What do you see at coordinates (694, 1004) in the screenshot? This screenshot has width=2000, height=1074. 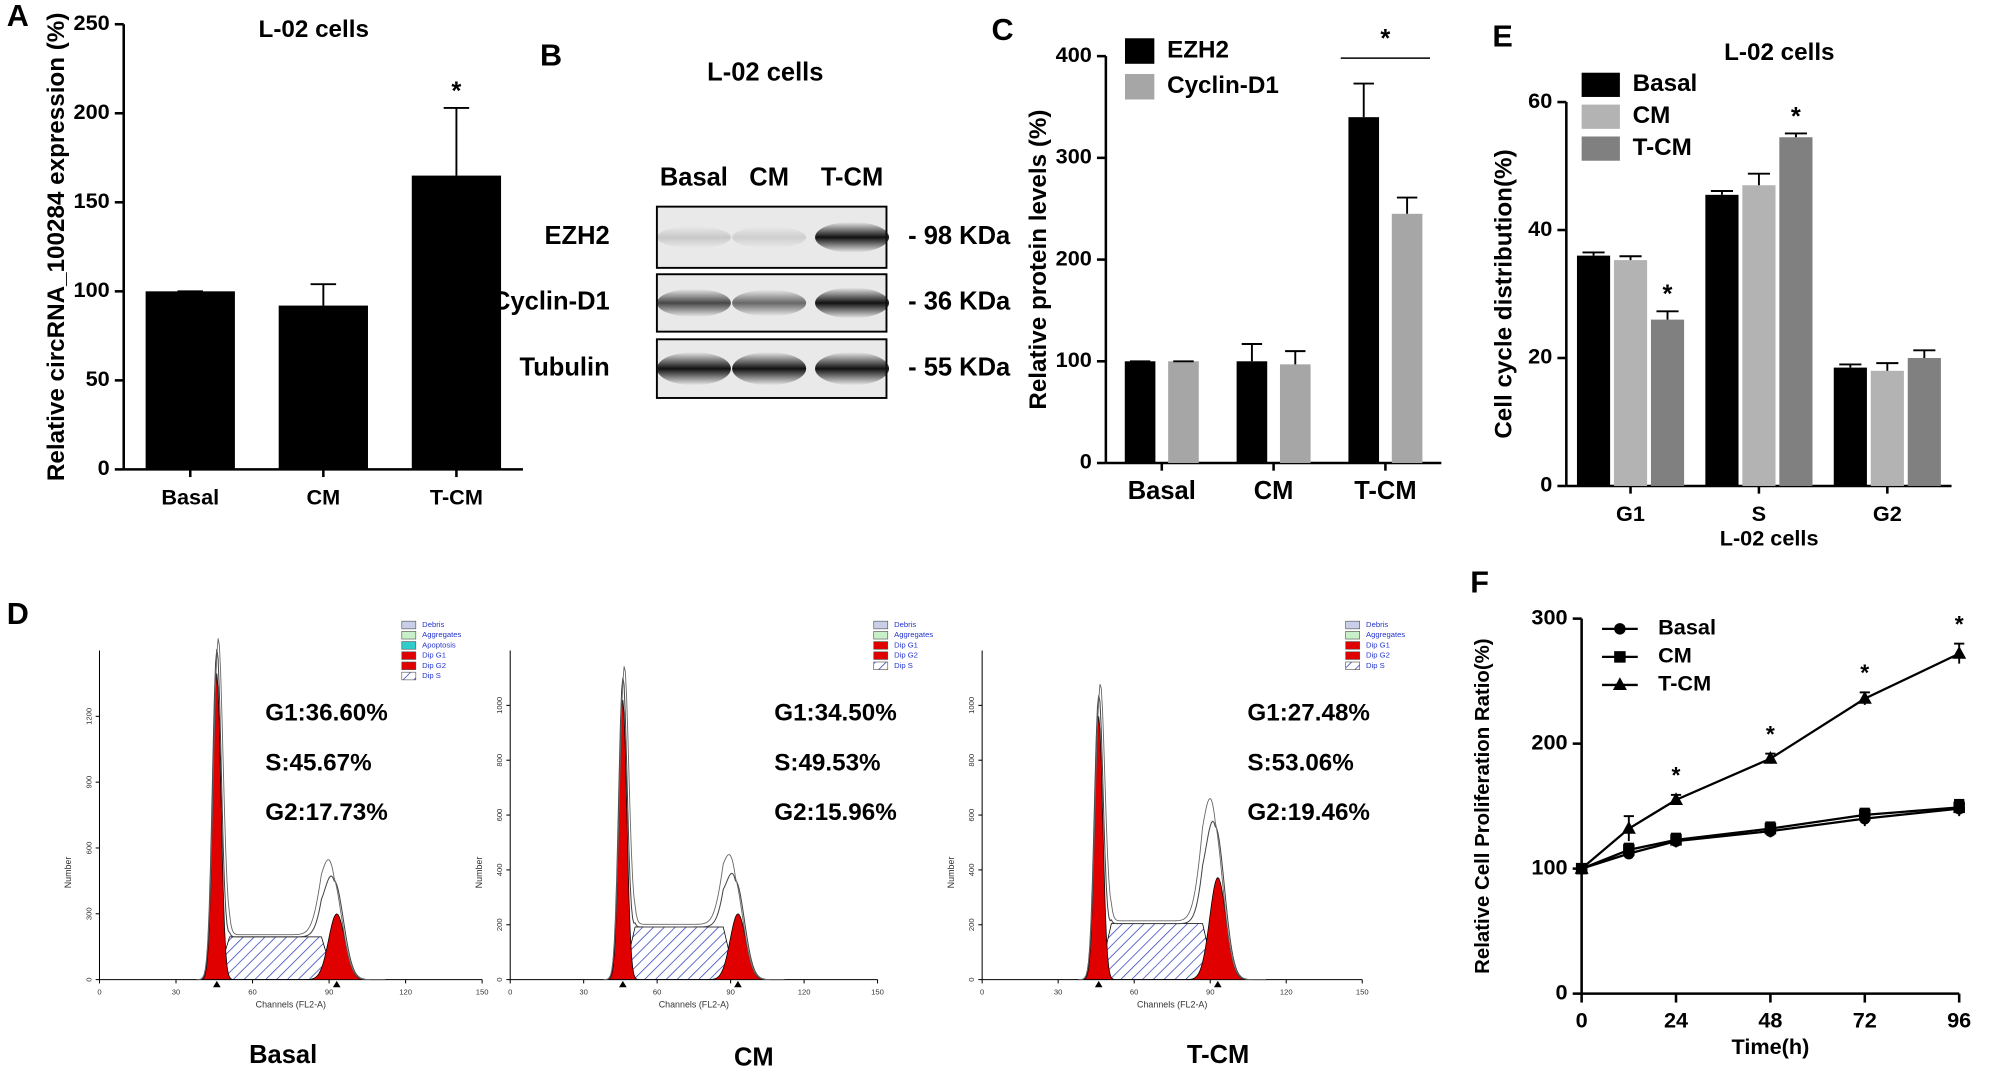 I see `x-axis-label: Channels (FL2-A)` at bounding box center [694, 1004].